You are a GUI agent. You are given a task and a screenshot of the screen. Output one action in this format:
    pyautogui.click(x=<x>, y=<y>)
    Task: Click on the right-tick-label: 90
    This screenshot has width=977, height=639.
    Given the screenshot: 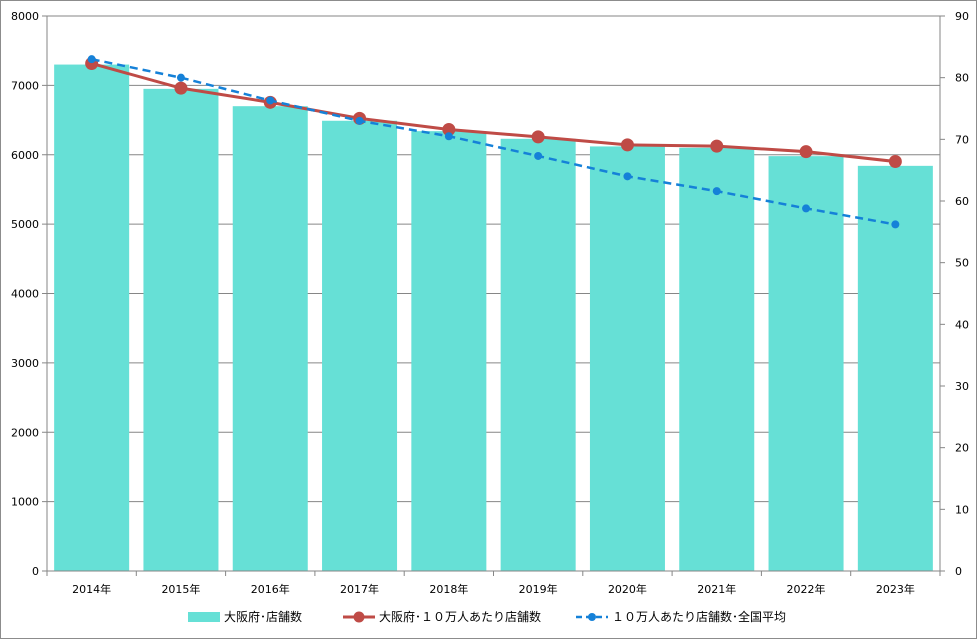 What is the action you would take?
    pyautogui.click(x=962, y=16)
    